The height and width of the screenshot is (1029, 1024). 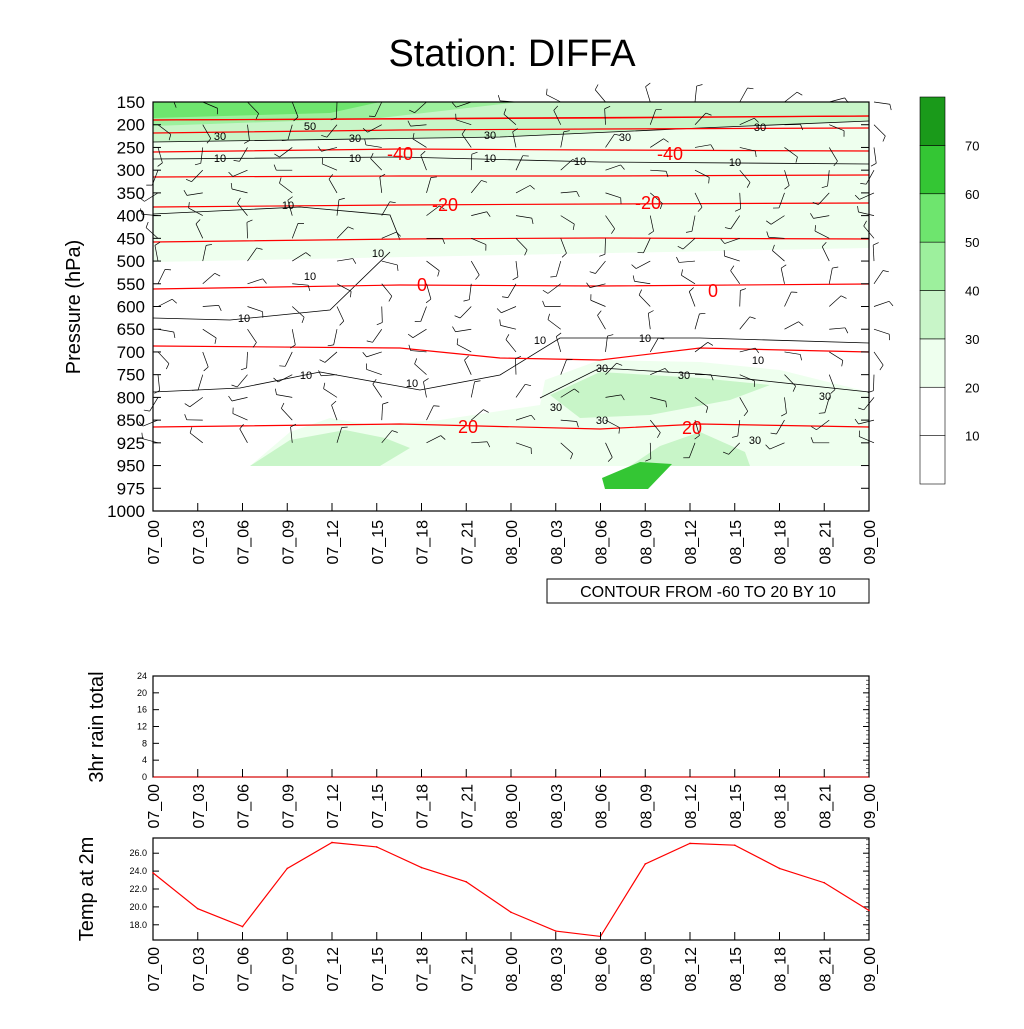 What do you see at coordinates (512, 806) in the screenshot?
I see `time-tick-label: 08_00` at bounding box center [512, 806].